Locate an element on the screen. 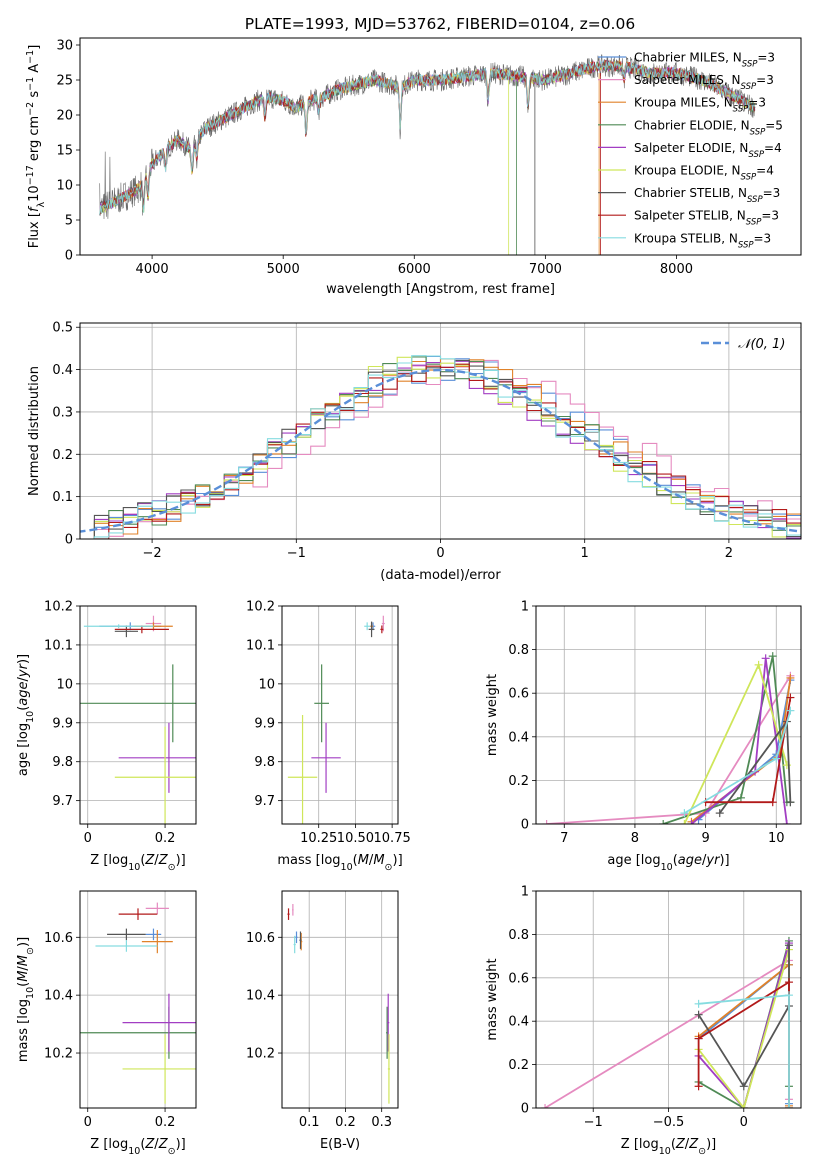 The image size is (819, 1170). y-tick-label: 0.8 is located at coordinates (518, 650).